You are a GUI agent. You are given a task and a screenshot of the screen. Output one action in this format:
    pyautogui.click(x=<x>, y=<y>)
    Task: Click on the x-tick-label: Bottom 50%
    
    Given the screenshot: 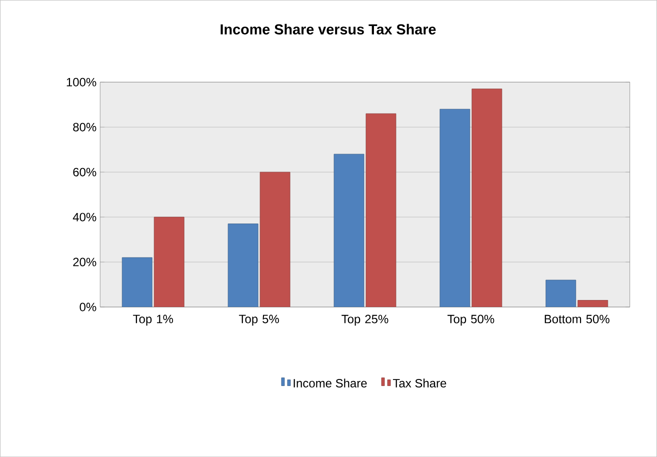 What is the action you would take?
    pyautogui.click(x=577, y=319)
    